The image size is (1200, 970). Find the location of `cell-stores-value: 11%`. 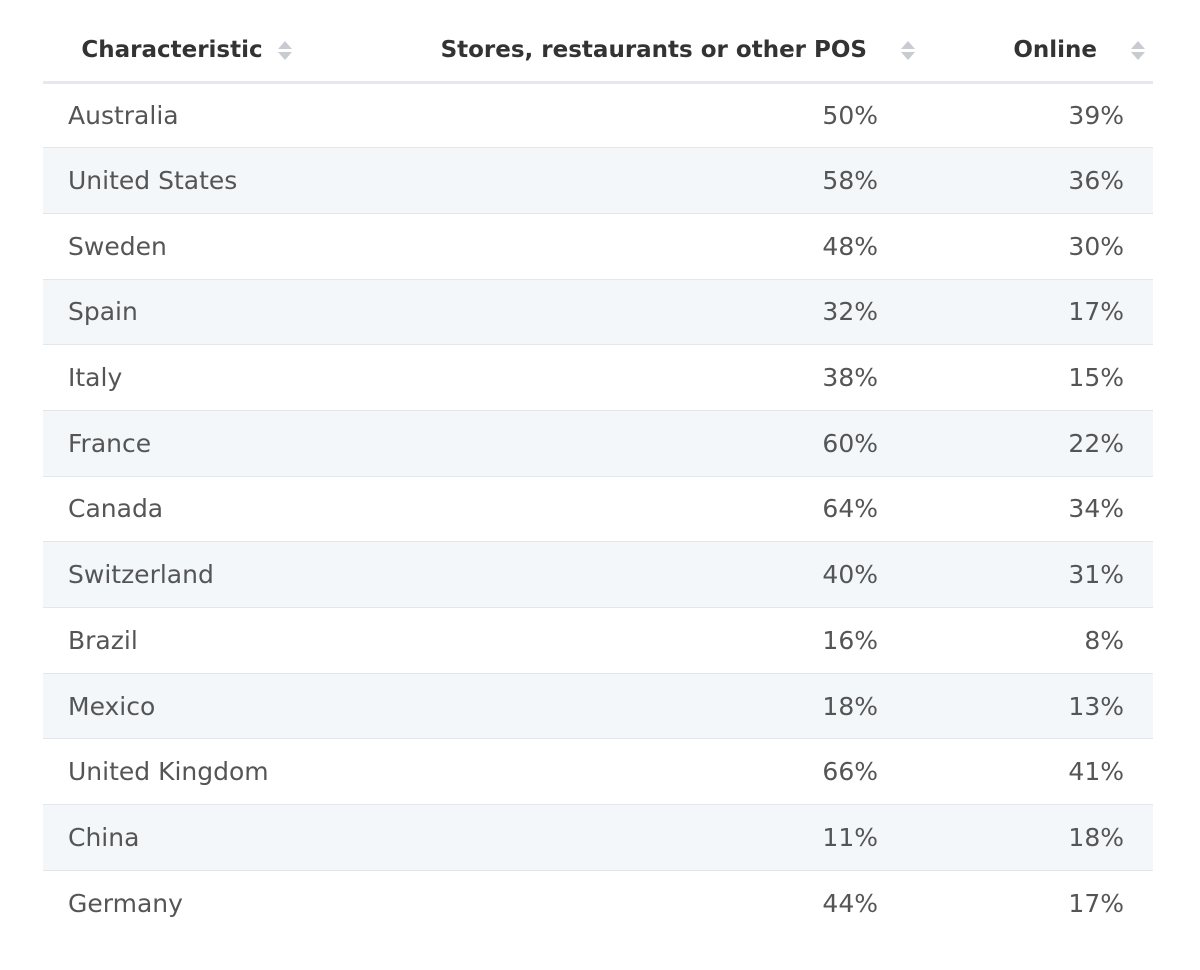

cell-stores-value: 11% is located at coordinates (668, 837).